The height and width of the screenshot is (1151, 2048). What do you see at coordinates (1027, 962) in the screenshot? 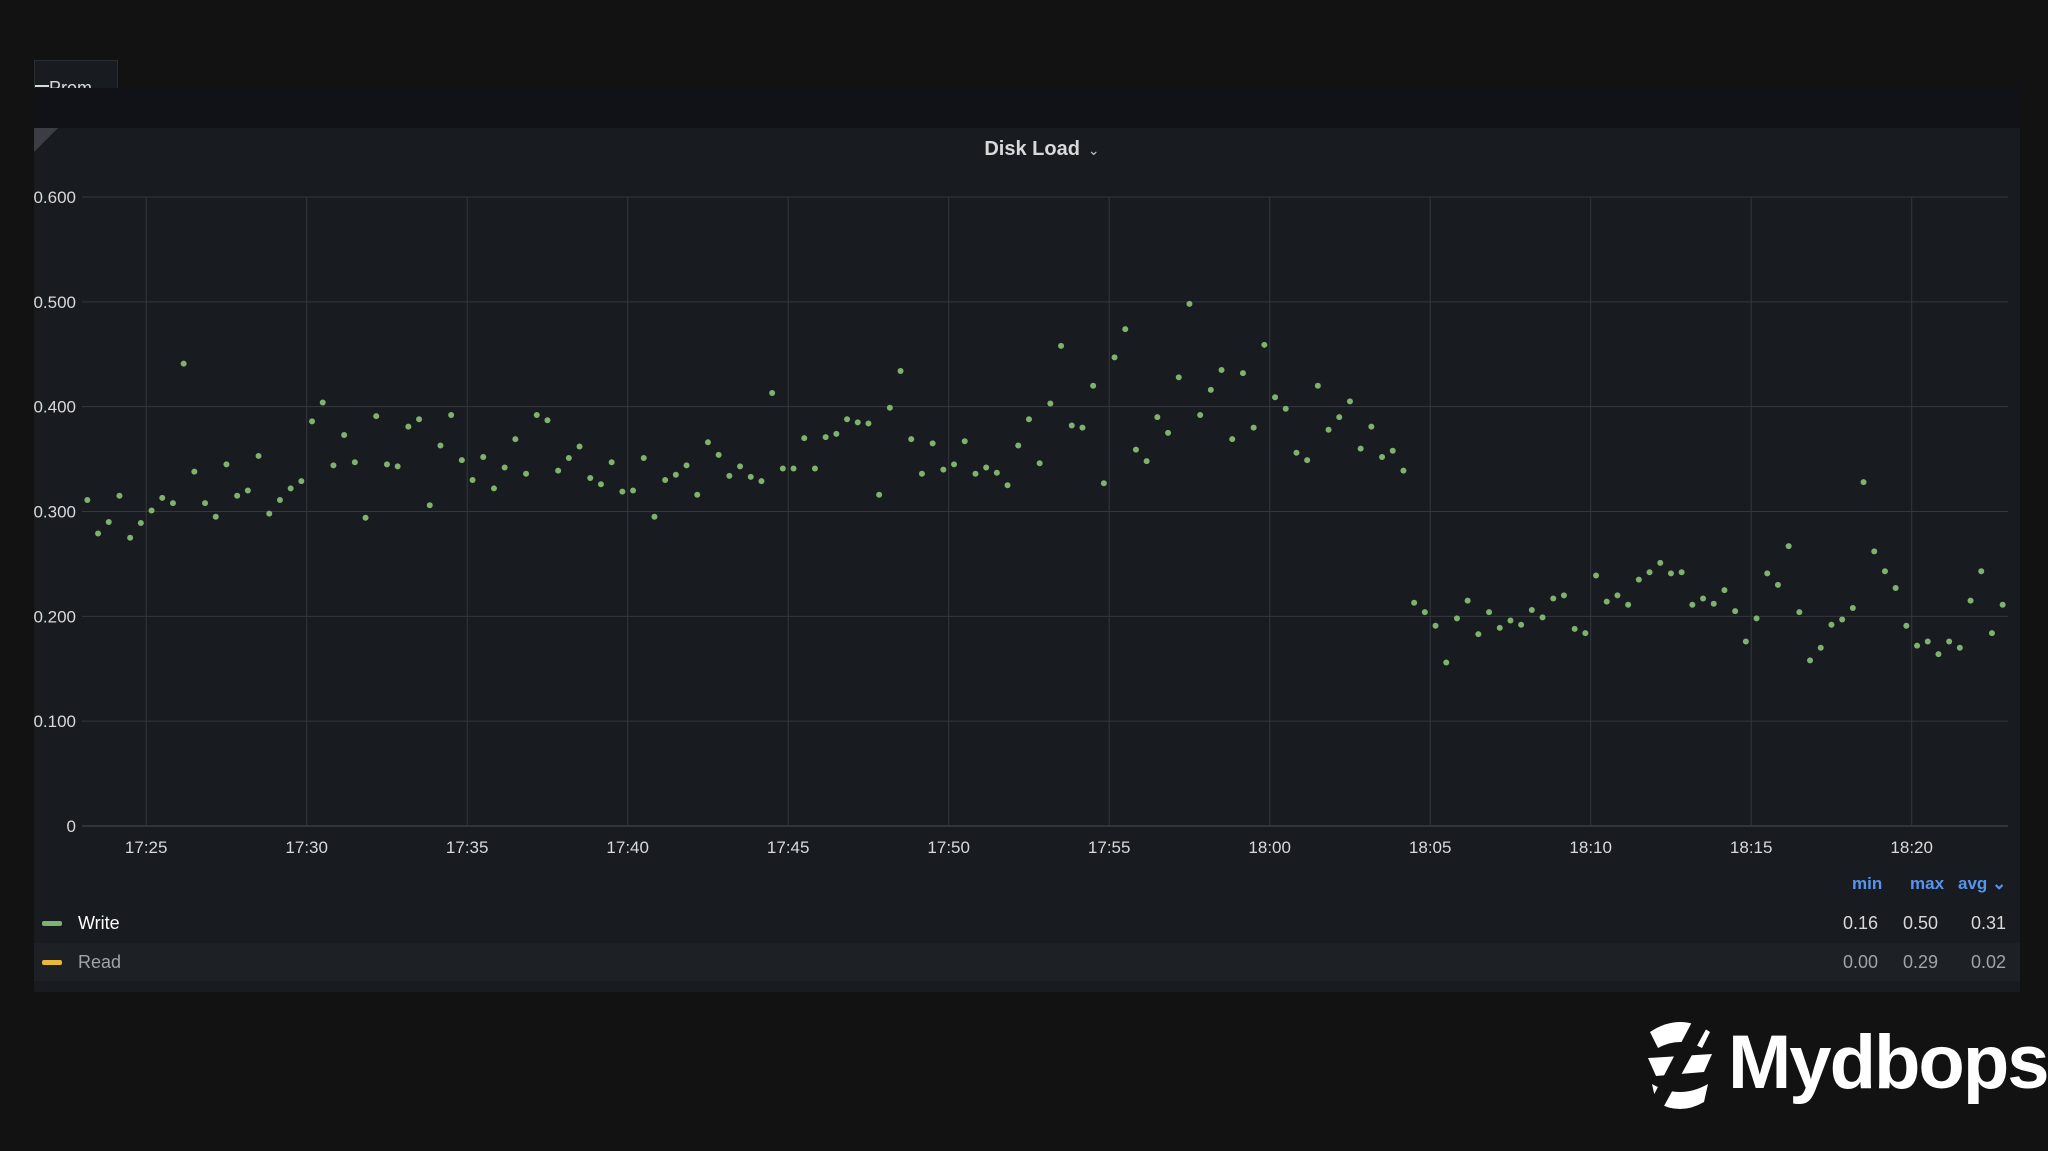
I see `legend-row-read: Read 0.00 0.29 0.02` at bounding box center [1027, 962].